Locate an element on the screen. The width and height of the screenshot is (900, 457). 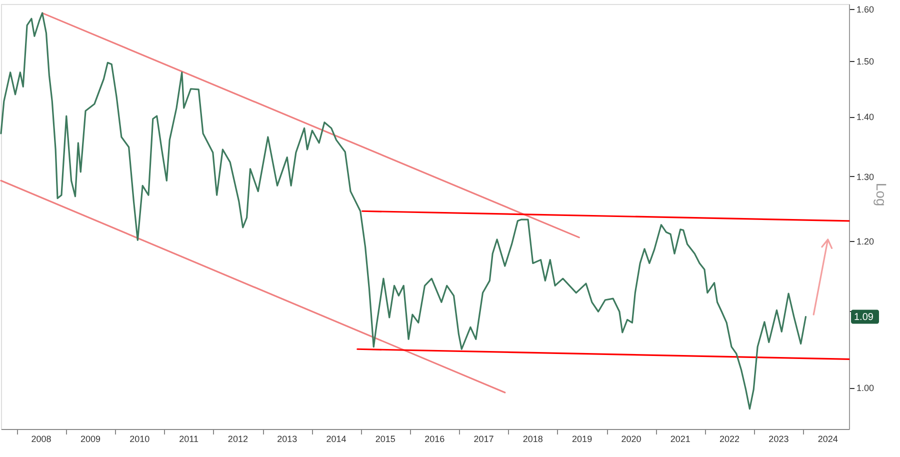
x-tick-label: 2023 is located at coordinates (778, 439).